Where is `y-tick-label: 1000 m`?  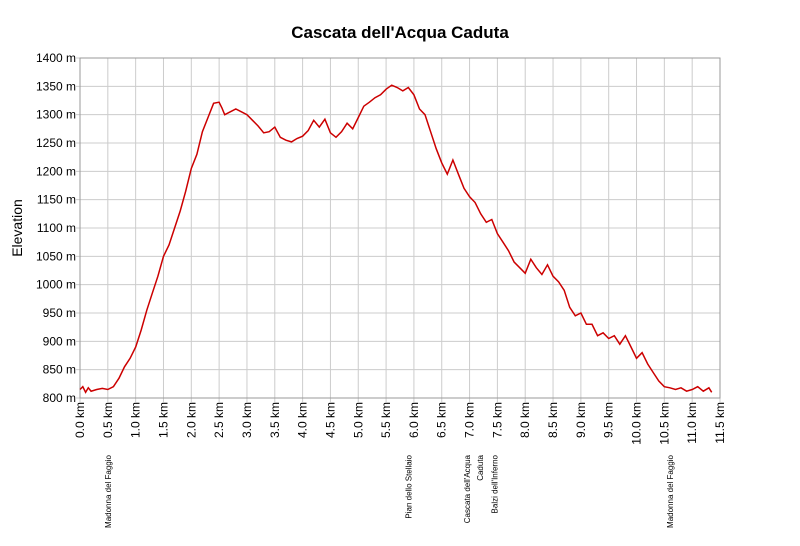
y-tick-label: 1000 m is located at coordinates (56, 285).